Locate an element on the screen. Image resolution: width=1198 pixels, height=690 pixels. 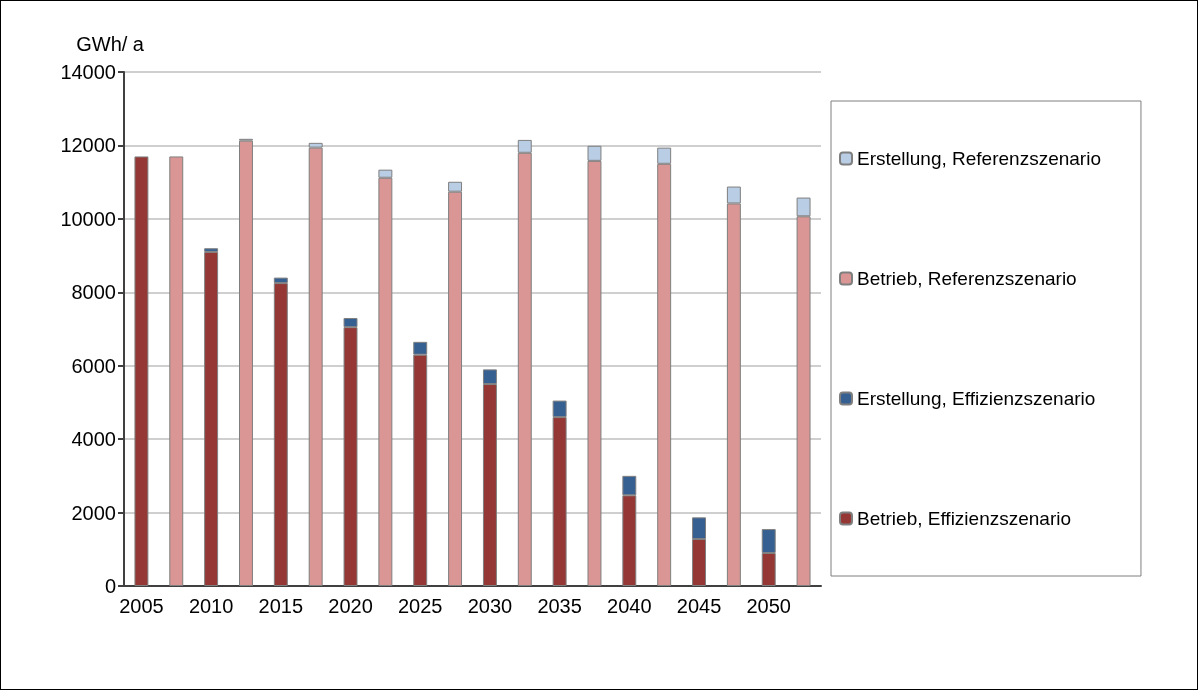
legend-label: Betrieb, Referenzszenario is located at coordinates (967, 278).